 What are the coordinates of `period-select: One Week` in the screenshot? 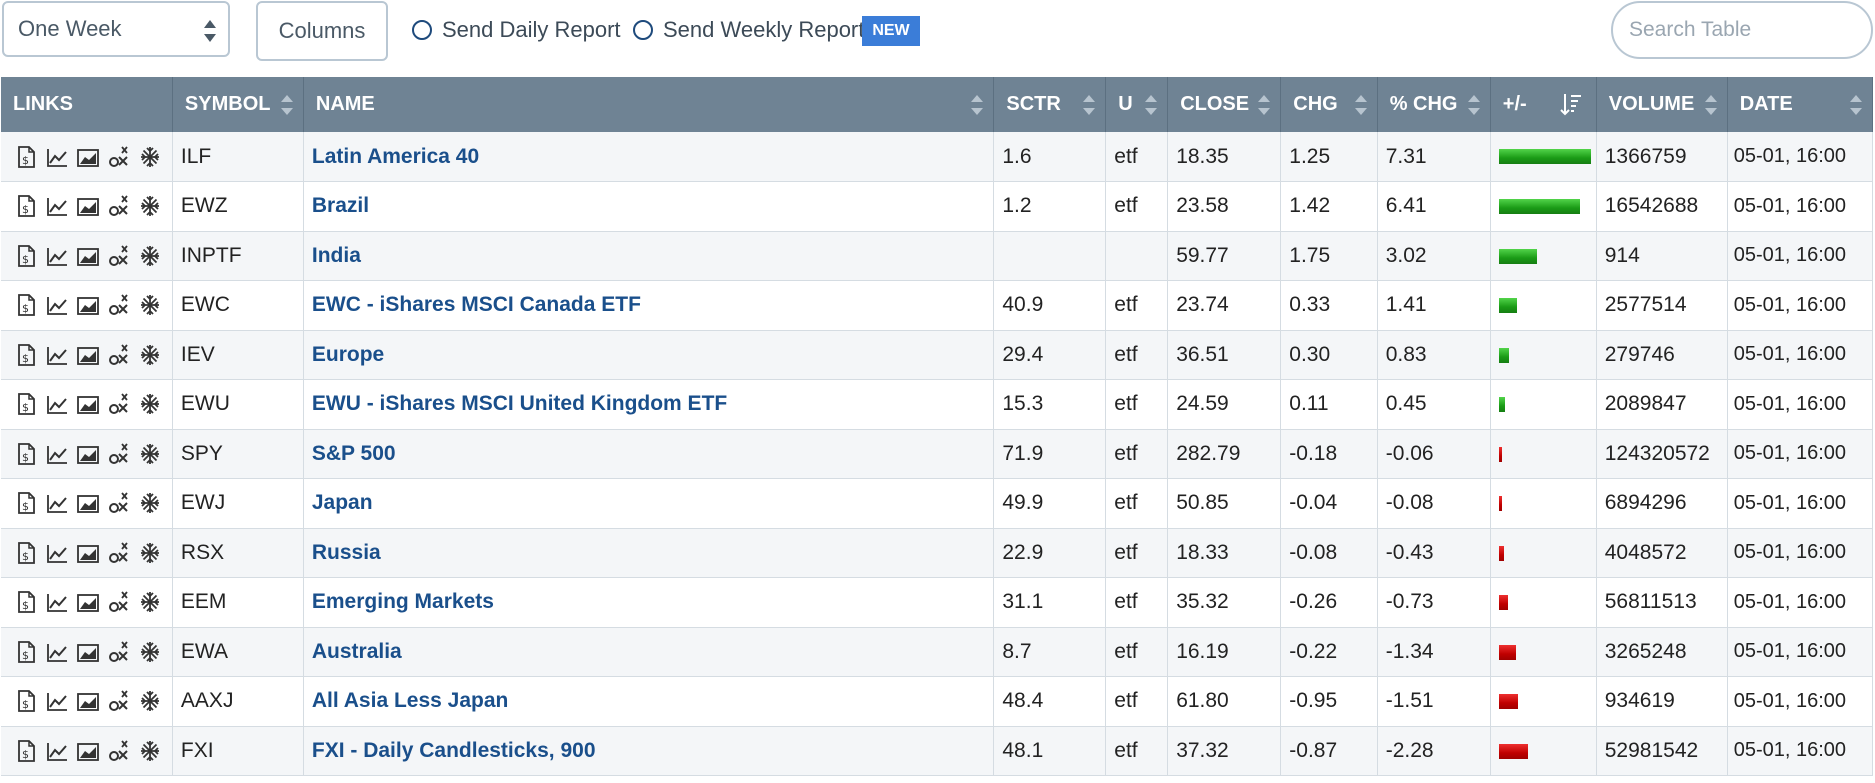 It's located at (116, 29).